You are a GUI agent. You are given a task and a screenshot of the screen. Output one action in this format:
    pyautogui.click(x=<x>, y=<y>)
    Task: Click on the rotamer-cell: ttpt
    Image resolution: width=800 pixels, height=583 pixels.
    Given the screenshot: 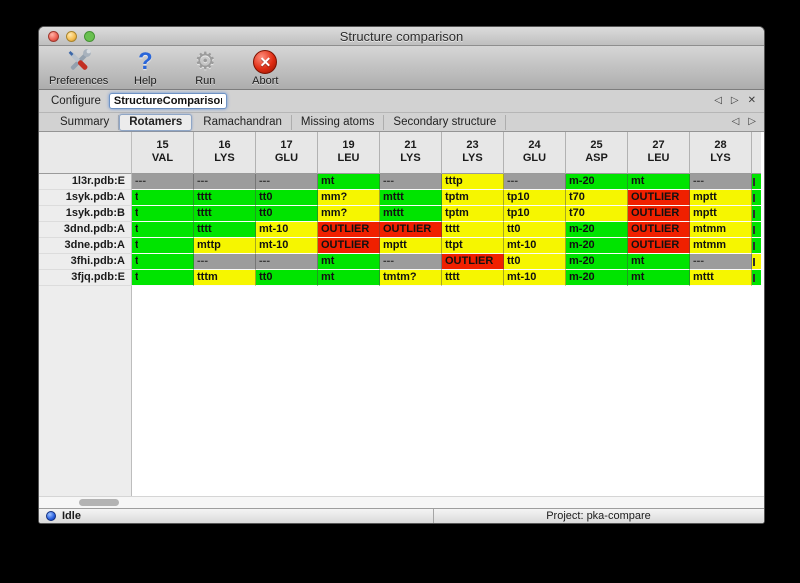 What is the action you would take?
    pyautogui.click(x=473, y=246)
    